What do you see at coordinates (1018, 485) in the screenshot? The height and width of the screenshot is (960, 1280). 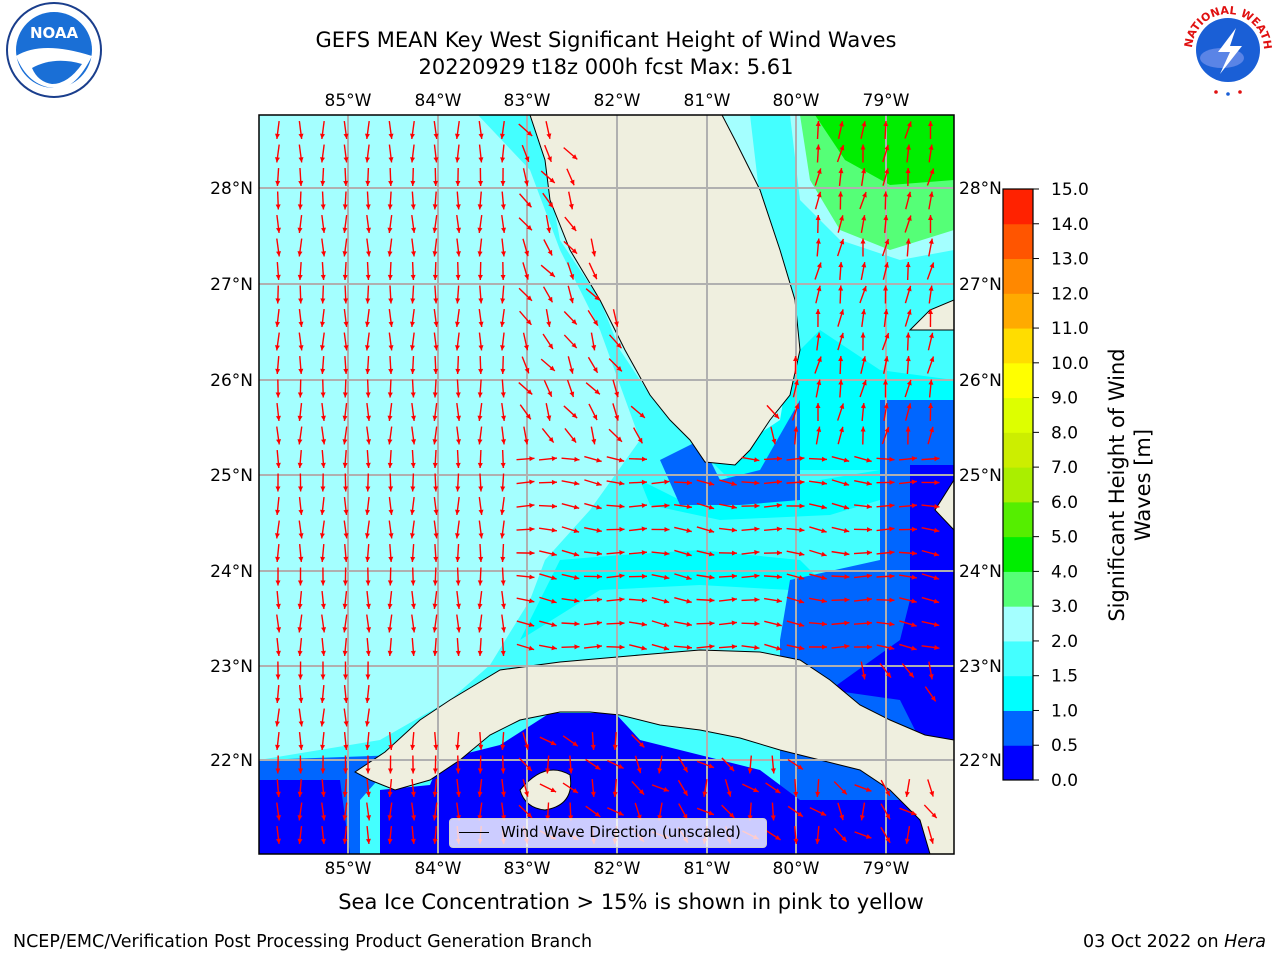 I see `colorbar-segment` at bounding box center [1018, 485].